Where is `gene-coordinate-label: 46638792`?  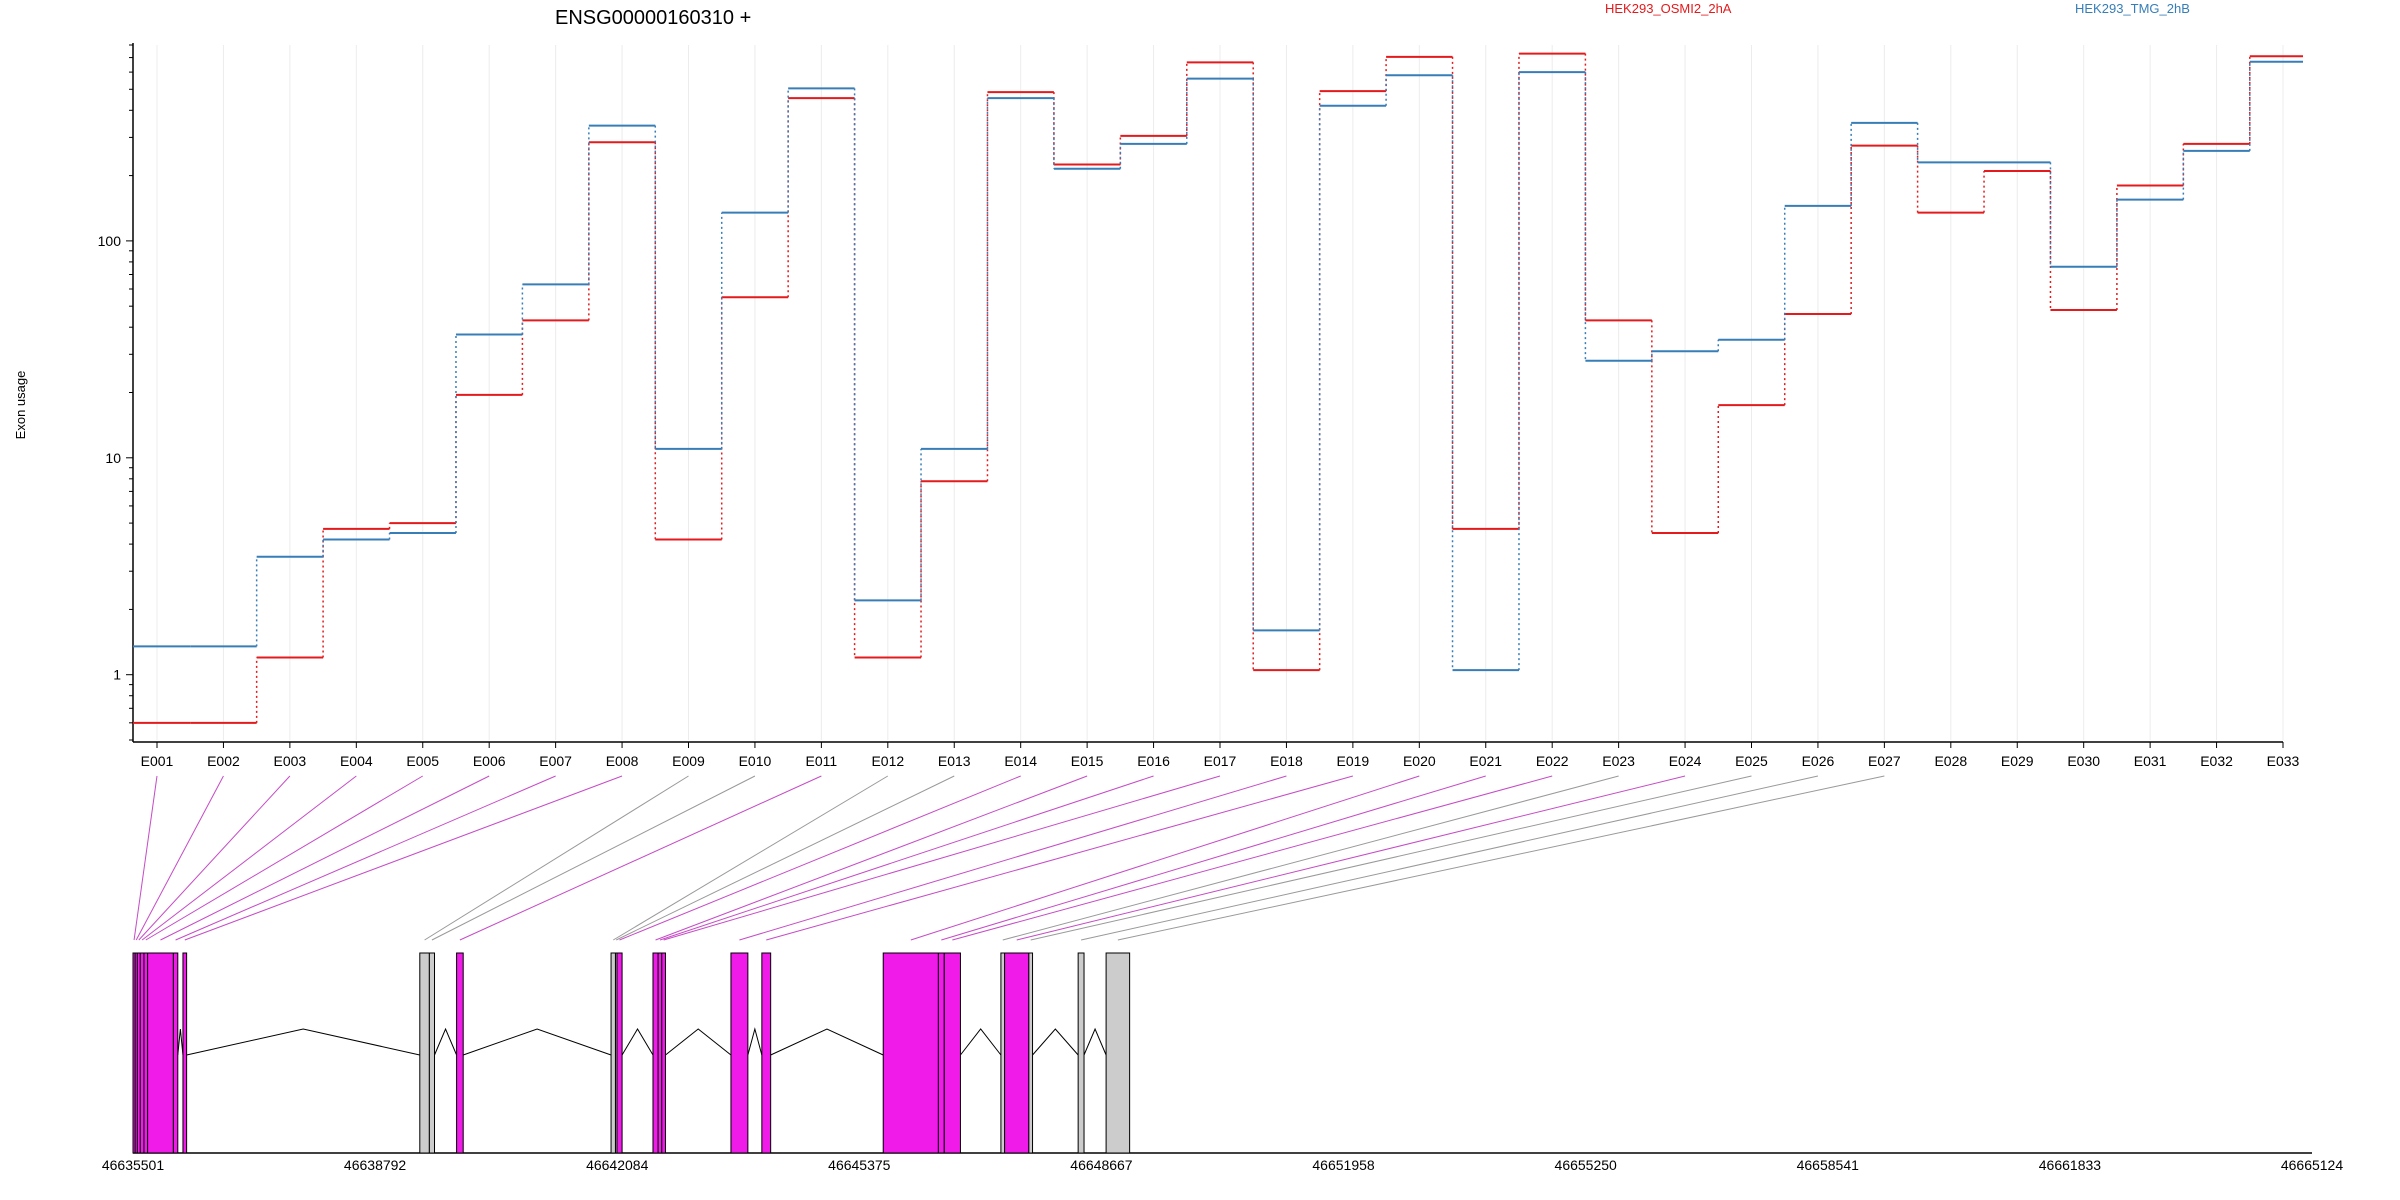 gene-coordinate-label: 46638792 is located at coordinates (375, 1165).